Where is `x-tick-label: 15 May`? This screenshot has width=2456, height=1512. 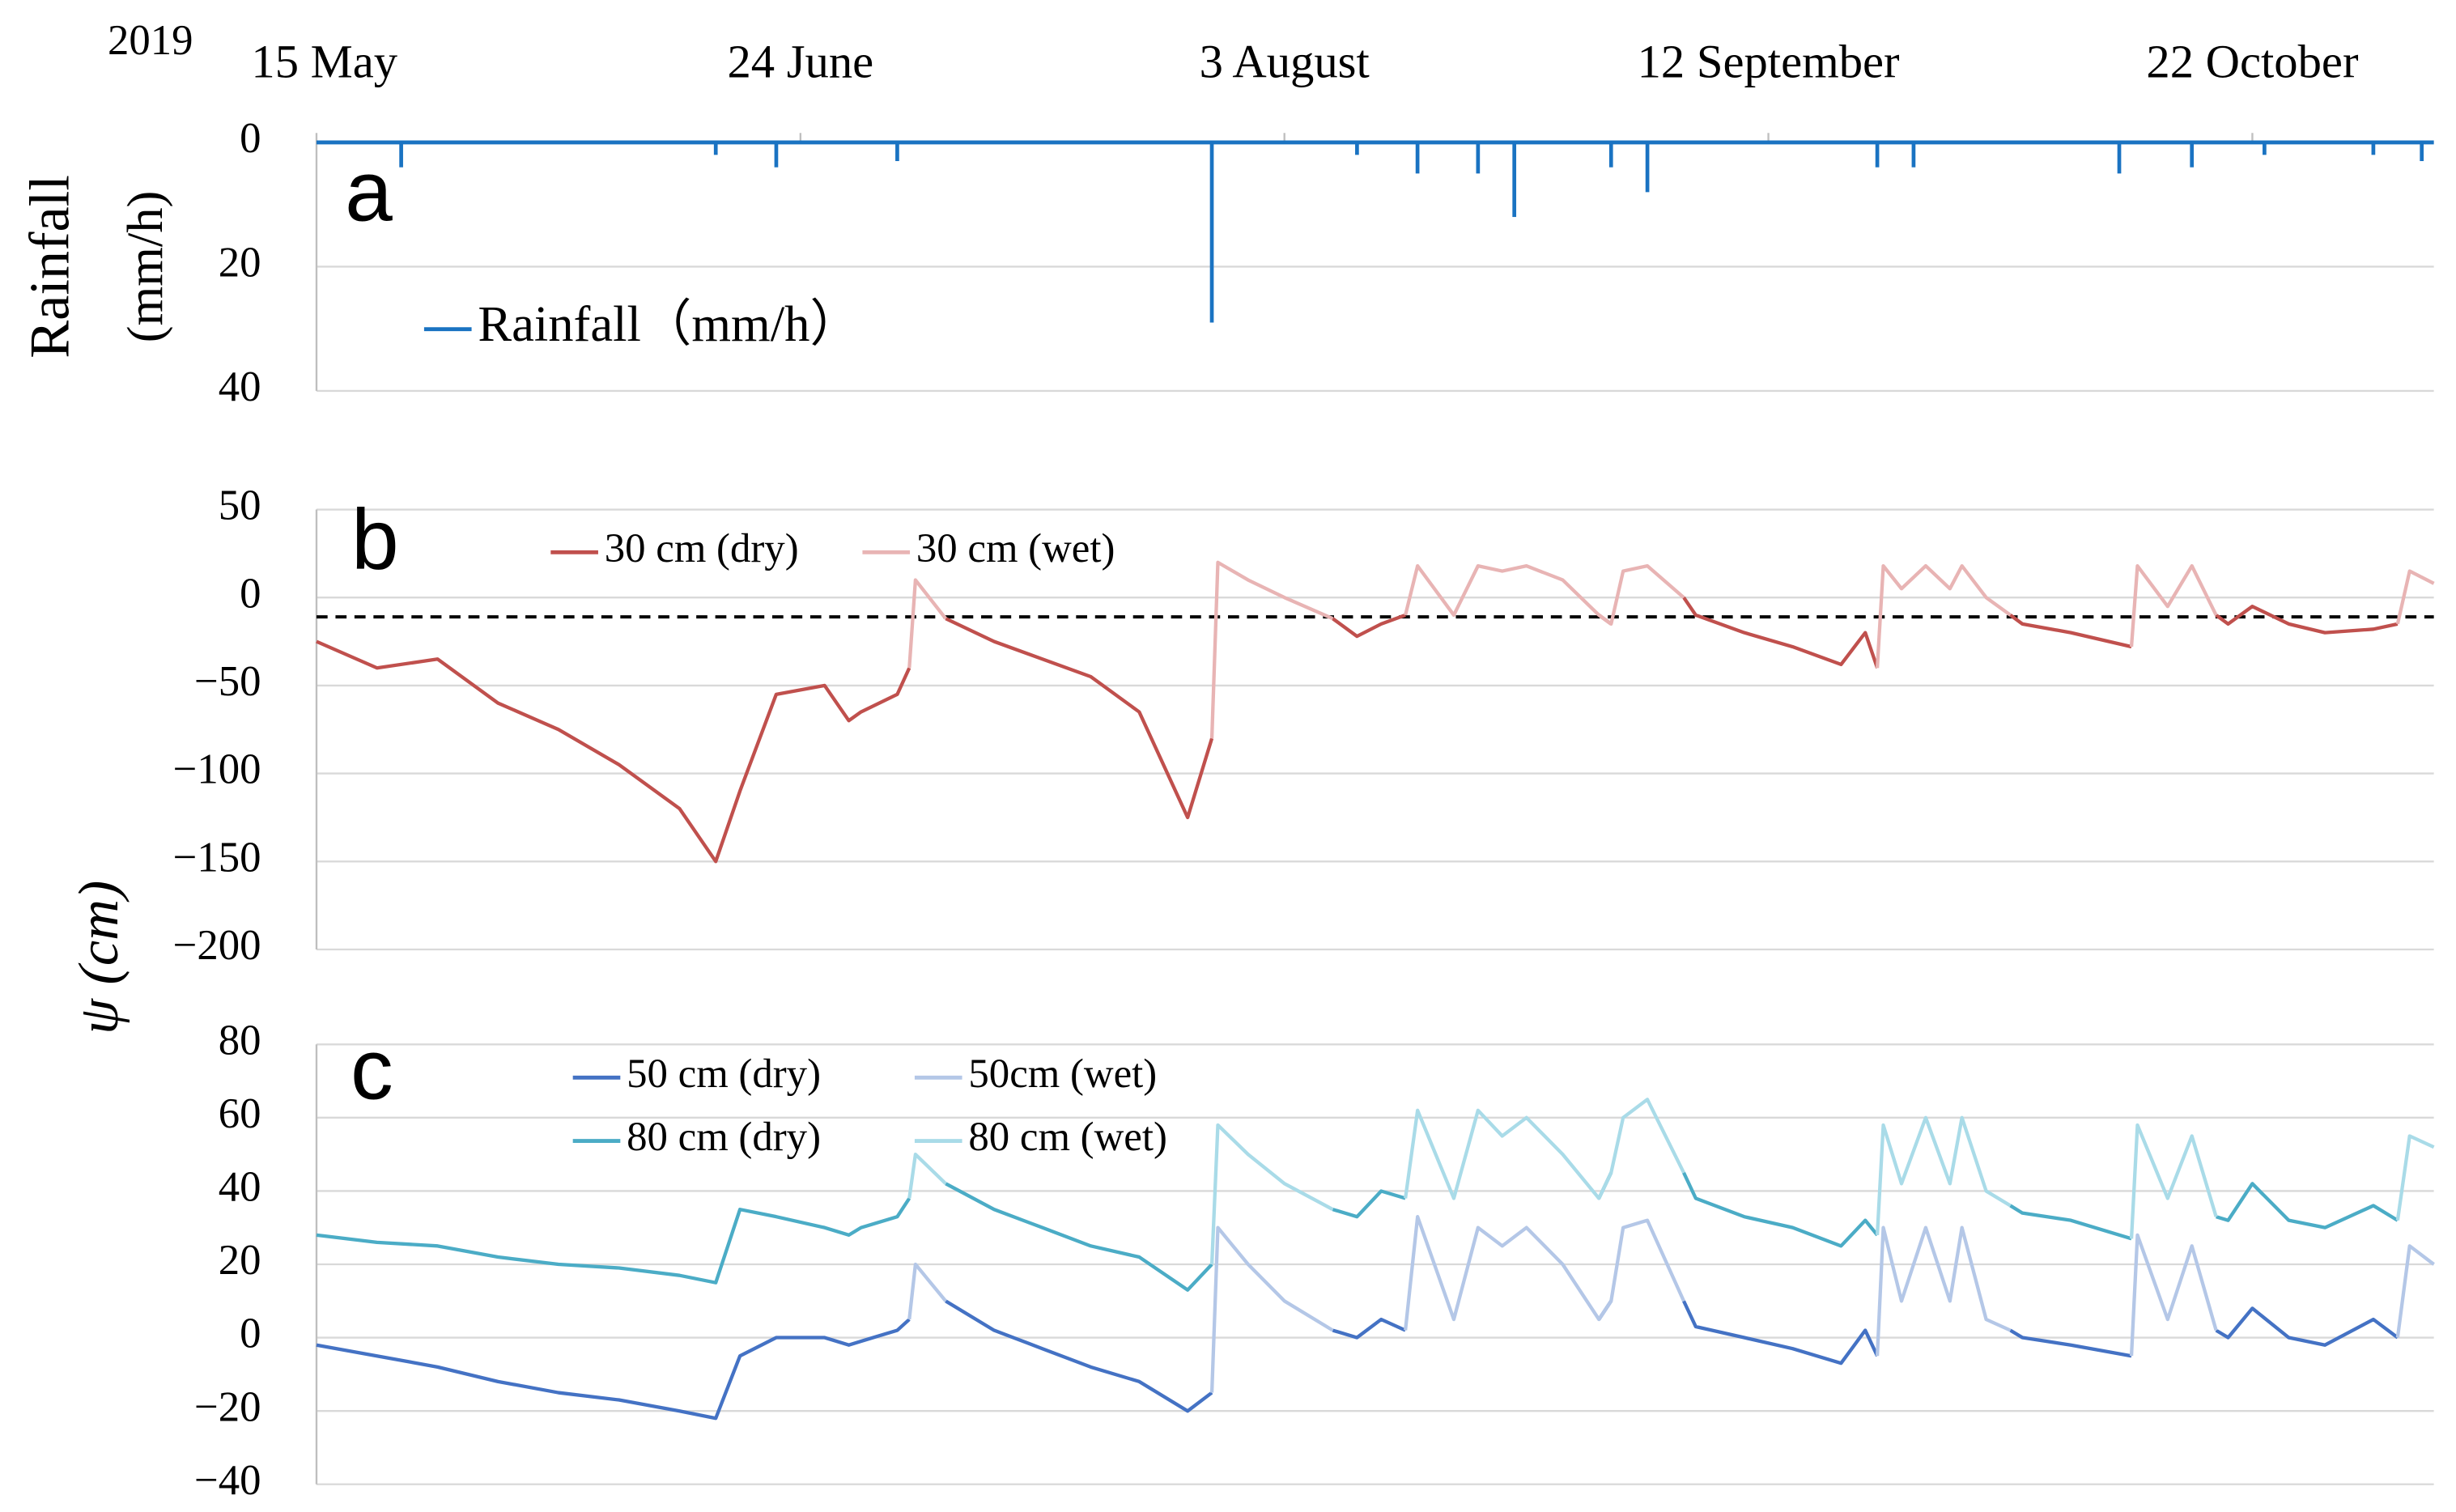 x-tick-label: 15 May is located at coordinates (324, 62).